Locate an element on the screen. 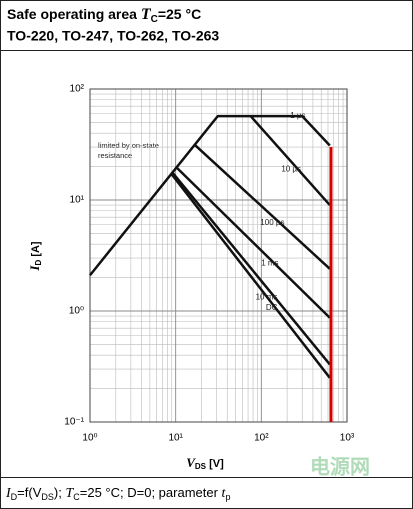  curve-label: 10 µs is located at coordinates (291, 168).